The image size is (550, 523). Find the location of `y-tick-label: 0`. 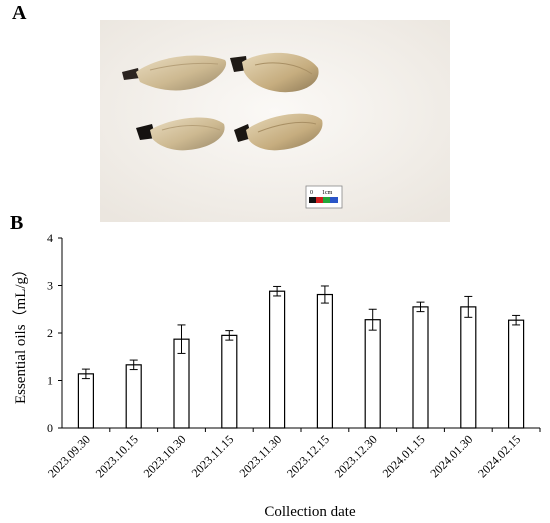

y-tick-label: 0 is located at coordinates (50, 428).